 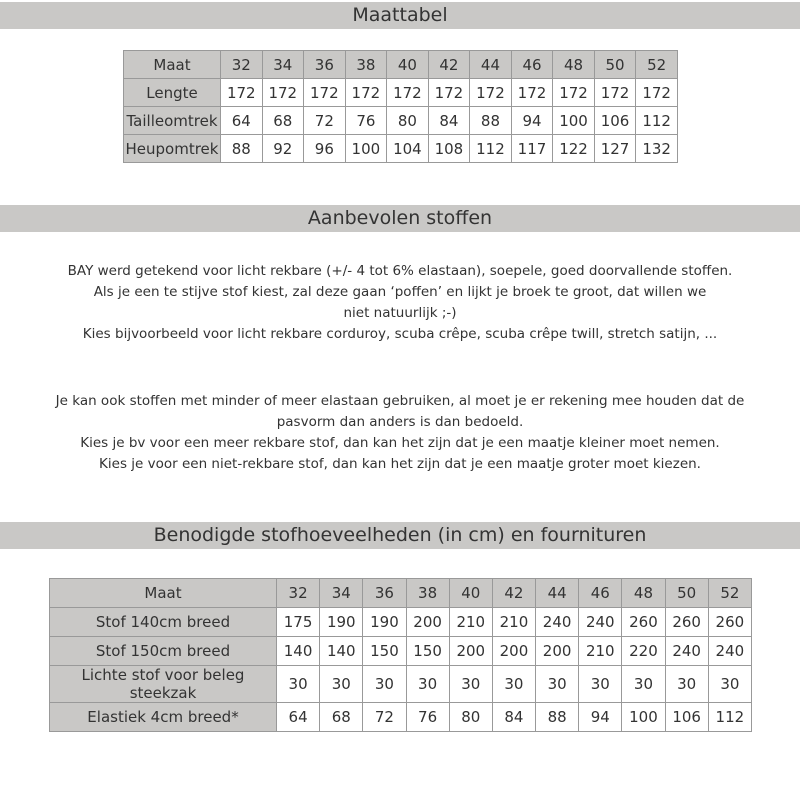 I want to click on table-cell: 34, so click(x=341, y=593).